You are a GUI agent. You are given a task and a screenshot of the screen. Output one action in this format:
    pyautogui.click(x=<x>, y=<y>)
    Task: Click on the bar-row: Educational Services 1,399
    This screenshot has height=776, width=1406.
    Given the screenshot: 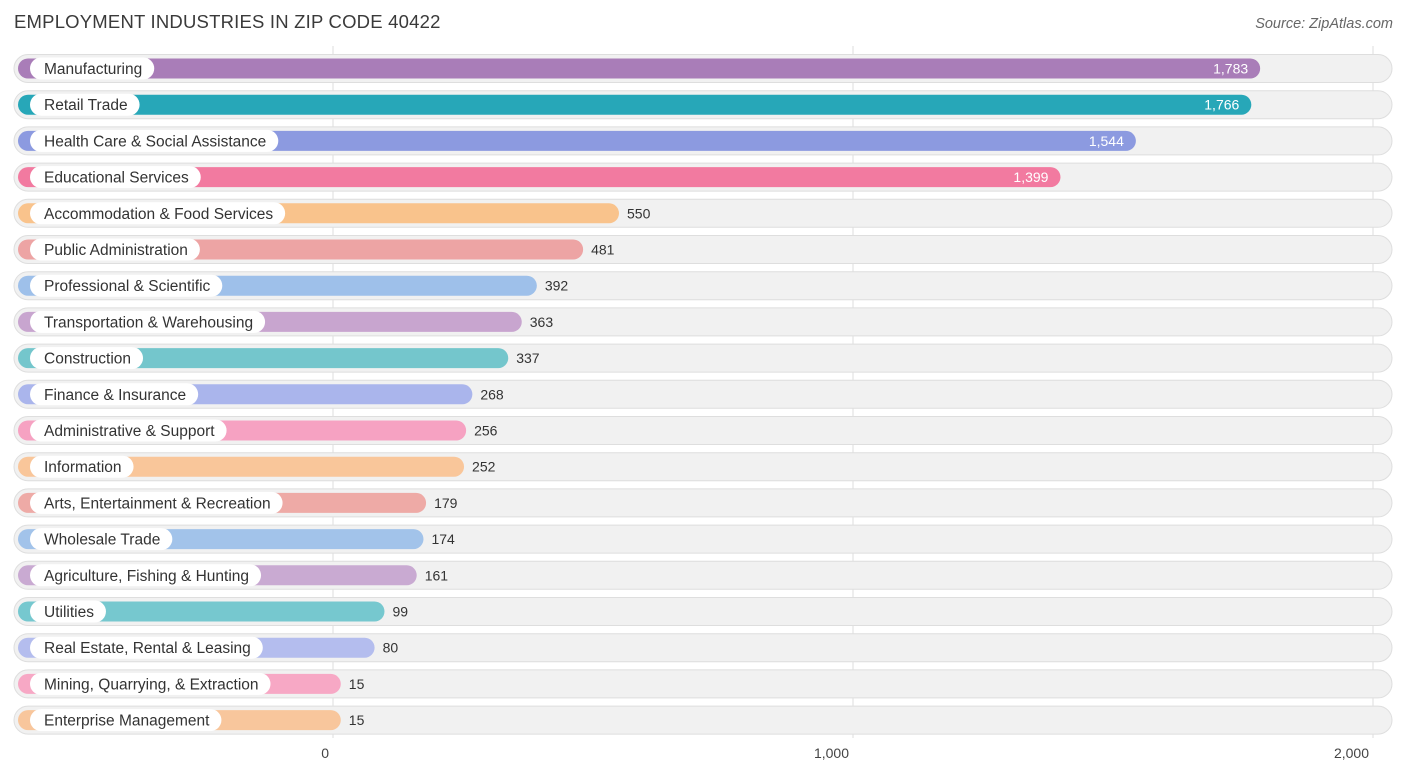 What is the action you would take?
    pyautogui.click(x=703, y=177)
    